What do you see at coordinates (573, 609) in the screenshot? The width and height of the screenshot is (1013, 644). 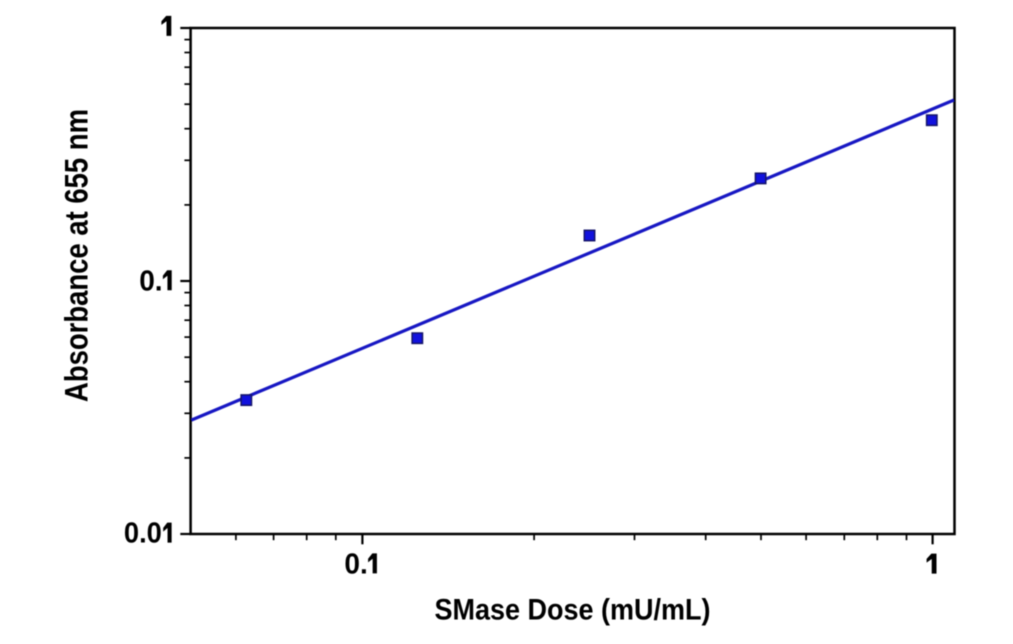 I see `svg-text: SMase Dose (mU/mL)` at bounding box center [573, 609].